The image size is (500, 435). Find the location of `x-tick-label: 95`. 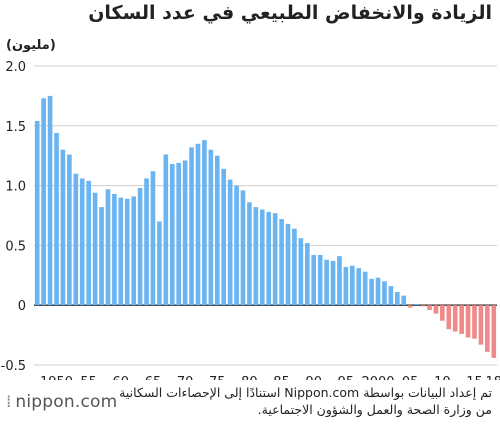

x-tick-label: 95 is located at coordinates (346, 377).